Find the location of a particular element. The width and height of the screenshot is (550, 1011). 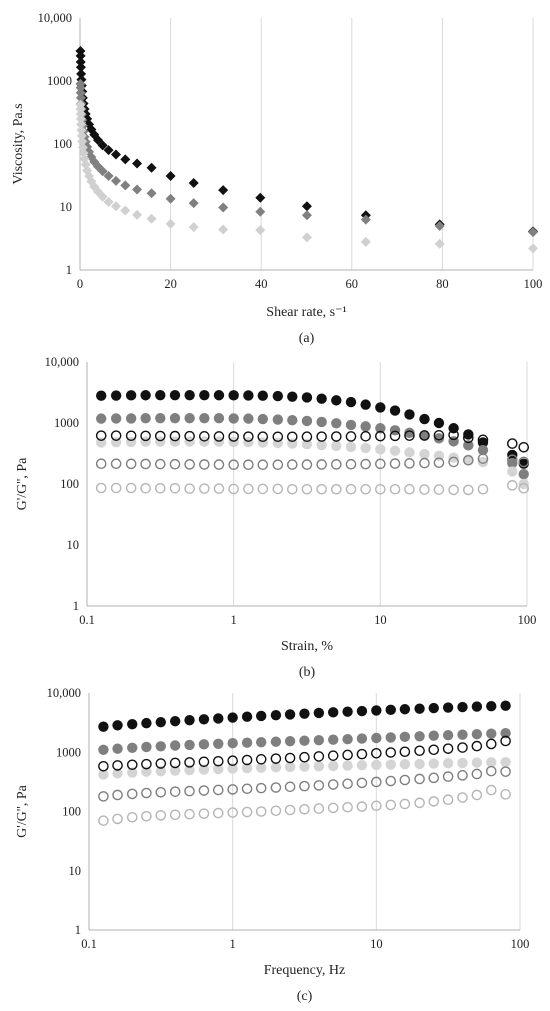

y-tick-label: 10,000 is located at coordinates (55, 18).